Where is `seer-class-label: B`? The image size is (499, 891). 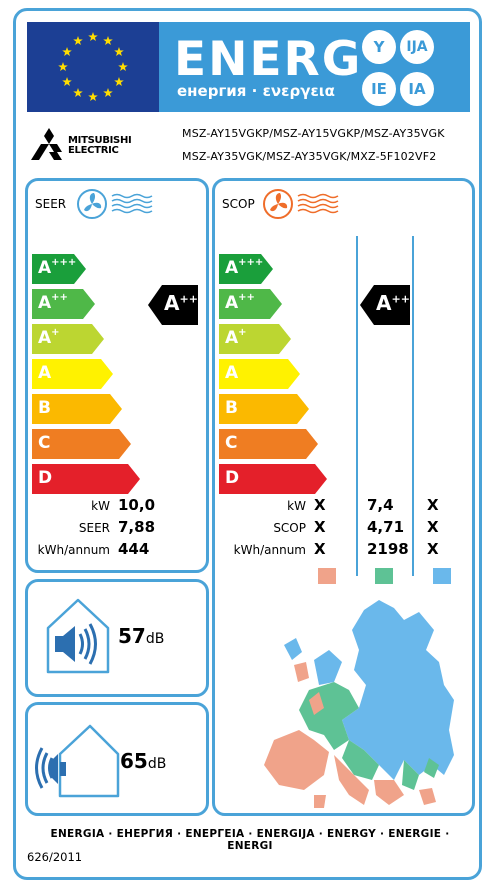
seer-class-label: B is located at coordinates (44, 408).